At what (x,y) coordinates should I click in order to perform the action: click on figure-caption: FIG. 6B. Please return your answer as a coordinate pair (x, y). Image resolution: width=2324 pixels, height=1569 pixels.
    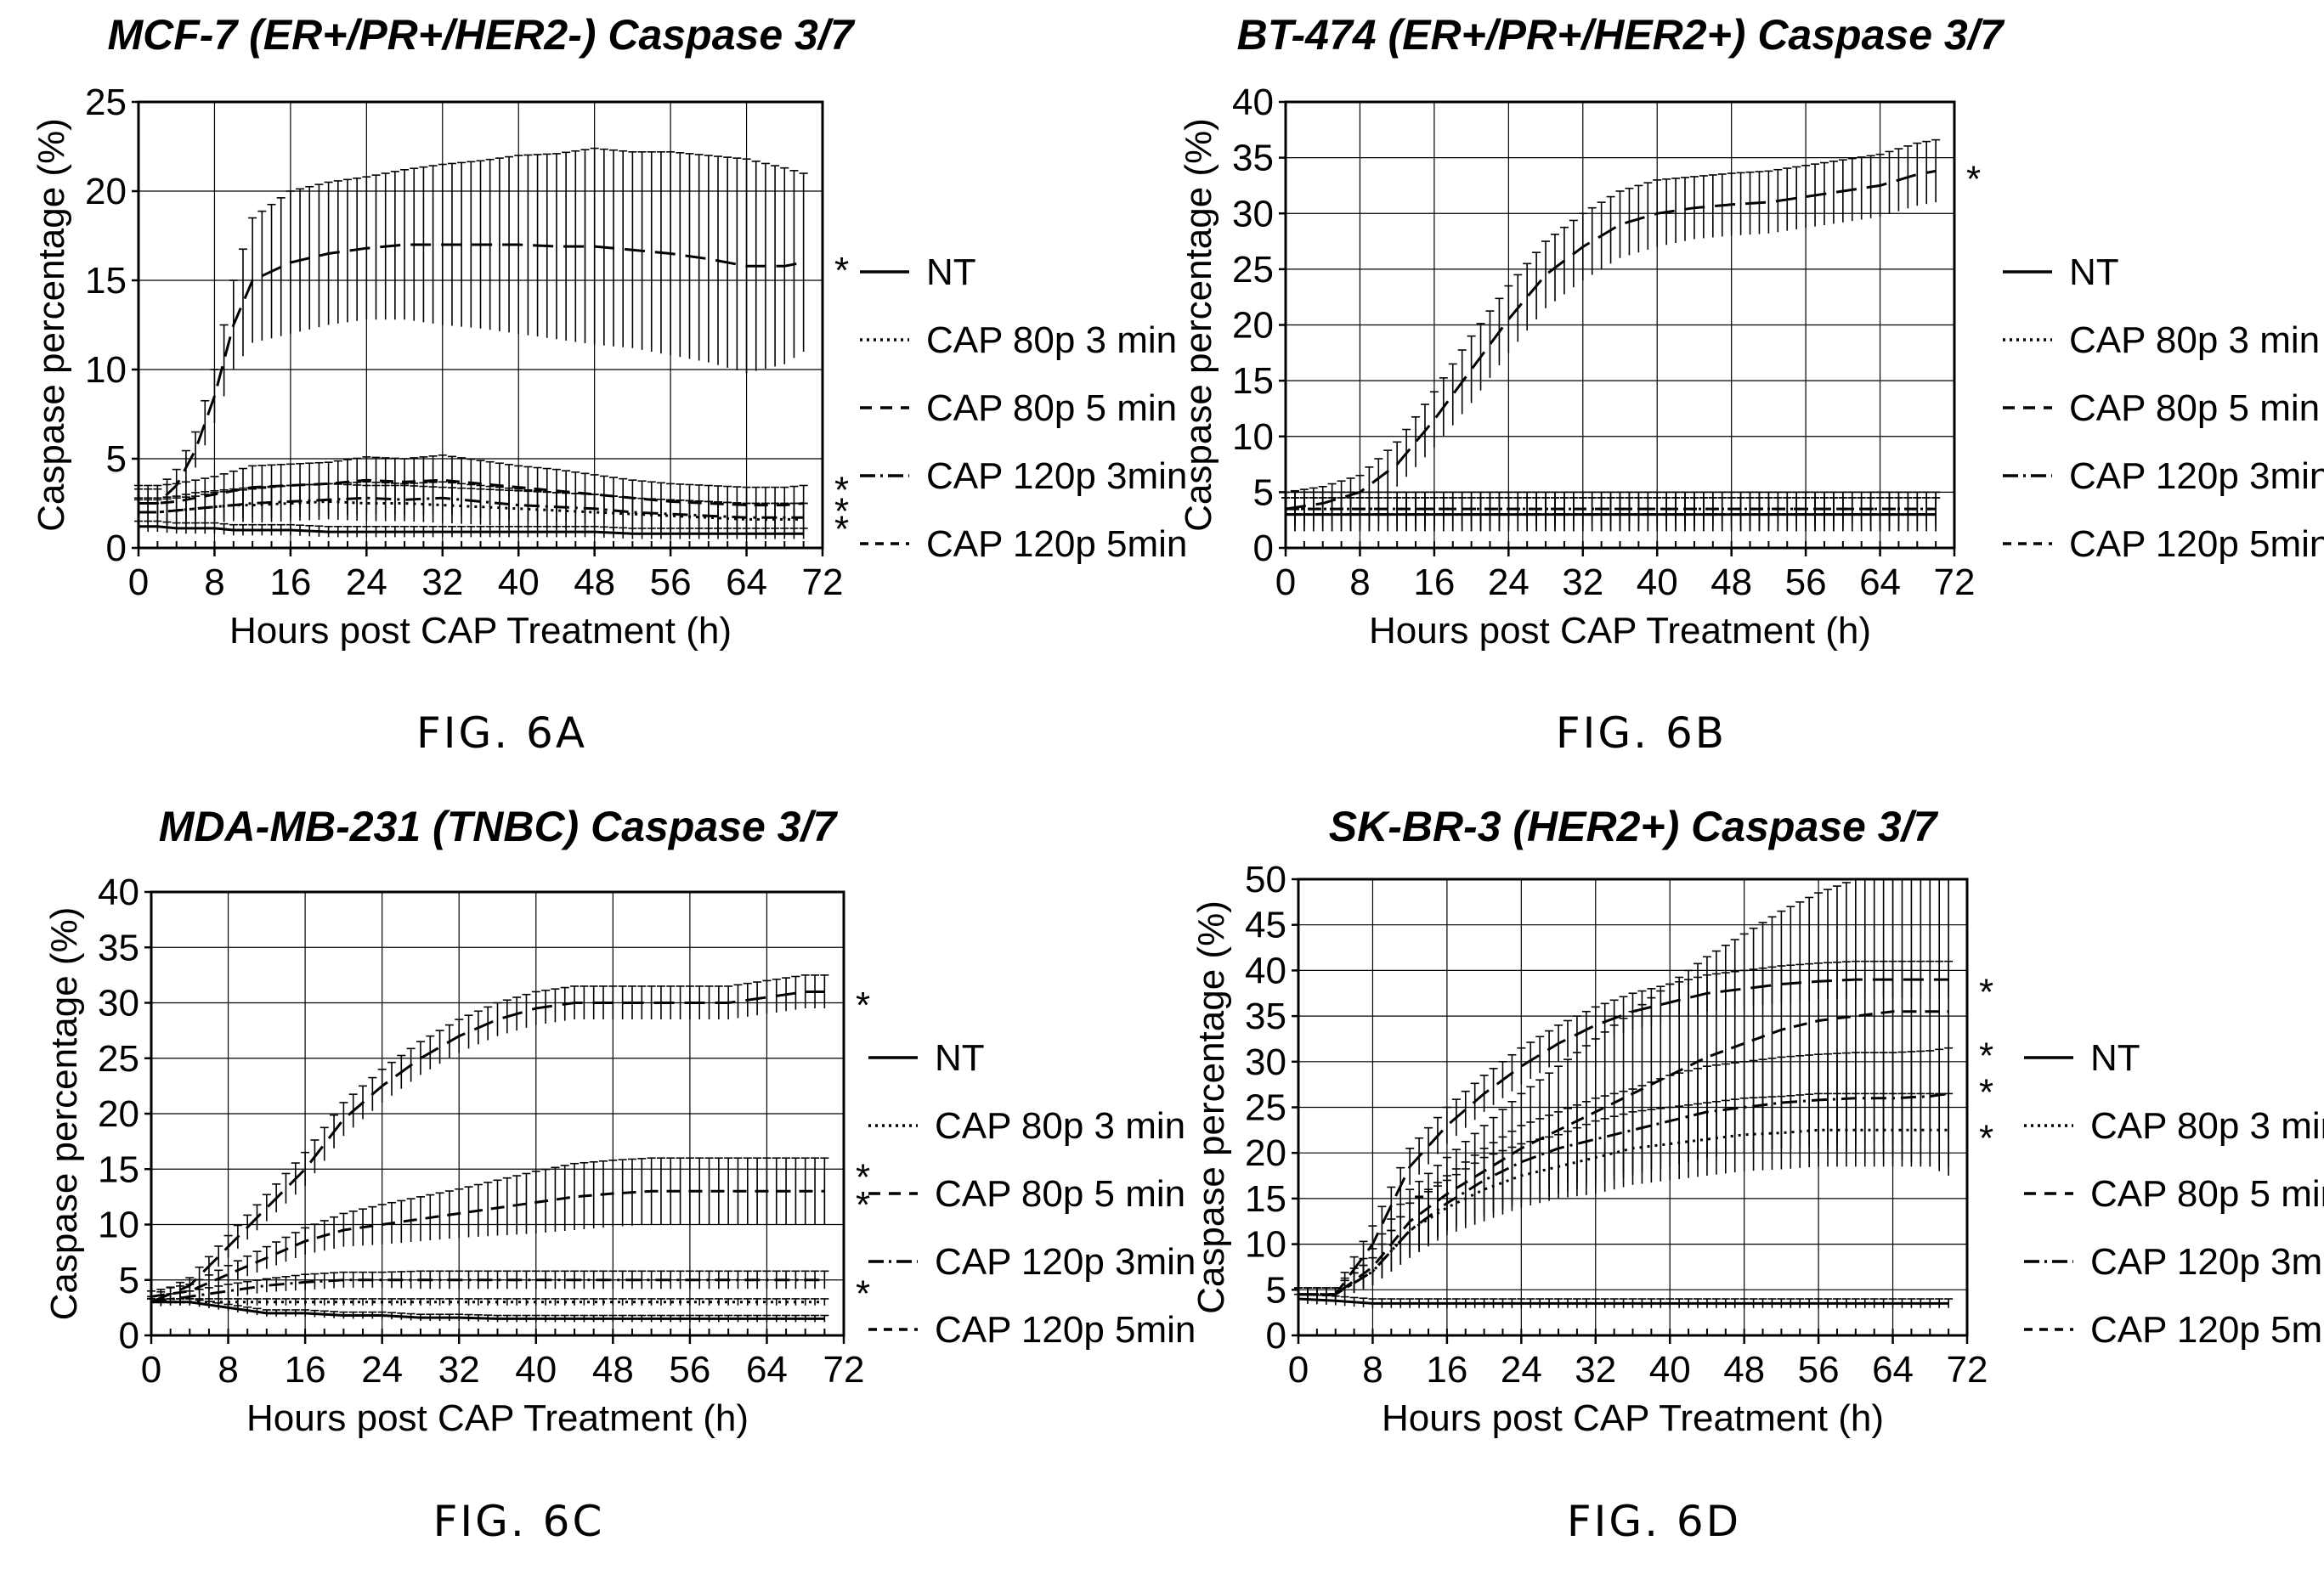
    Looking at the image, I should click on (1641, 733).